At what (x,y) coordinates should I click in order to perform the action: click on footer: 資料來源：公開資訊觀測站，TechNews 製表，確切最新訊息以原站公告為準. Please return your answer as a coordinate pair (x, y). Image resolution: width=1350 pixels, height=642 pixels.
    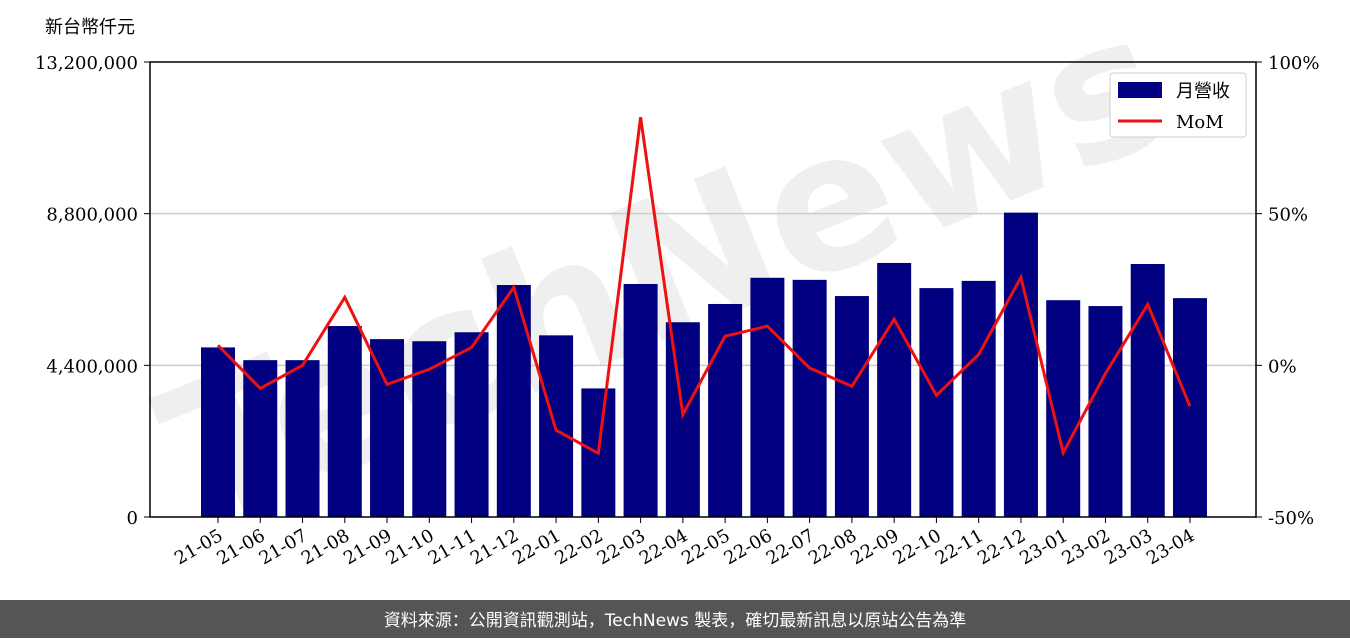
    Looking at the image, I should click on (675, 621).